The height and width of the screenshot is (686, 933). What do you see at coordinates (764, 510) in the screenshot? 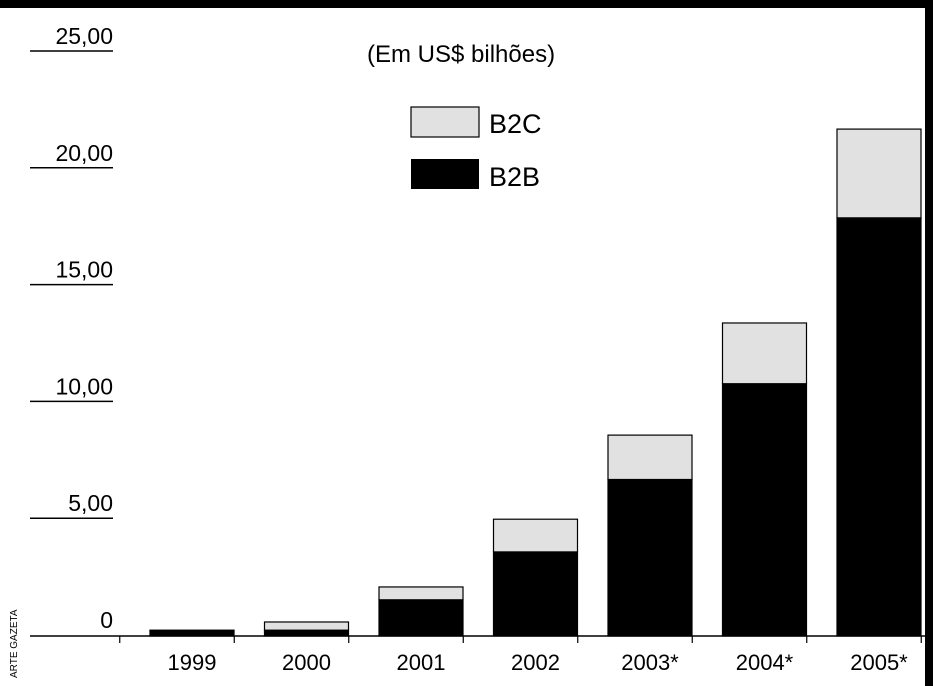
I see `bar-b2b-2004` at bounding box center [764, 510].